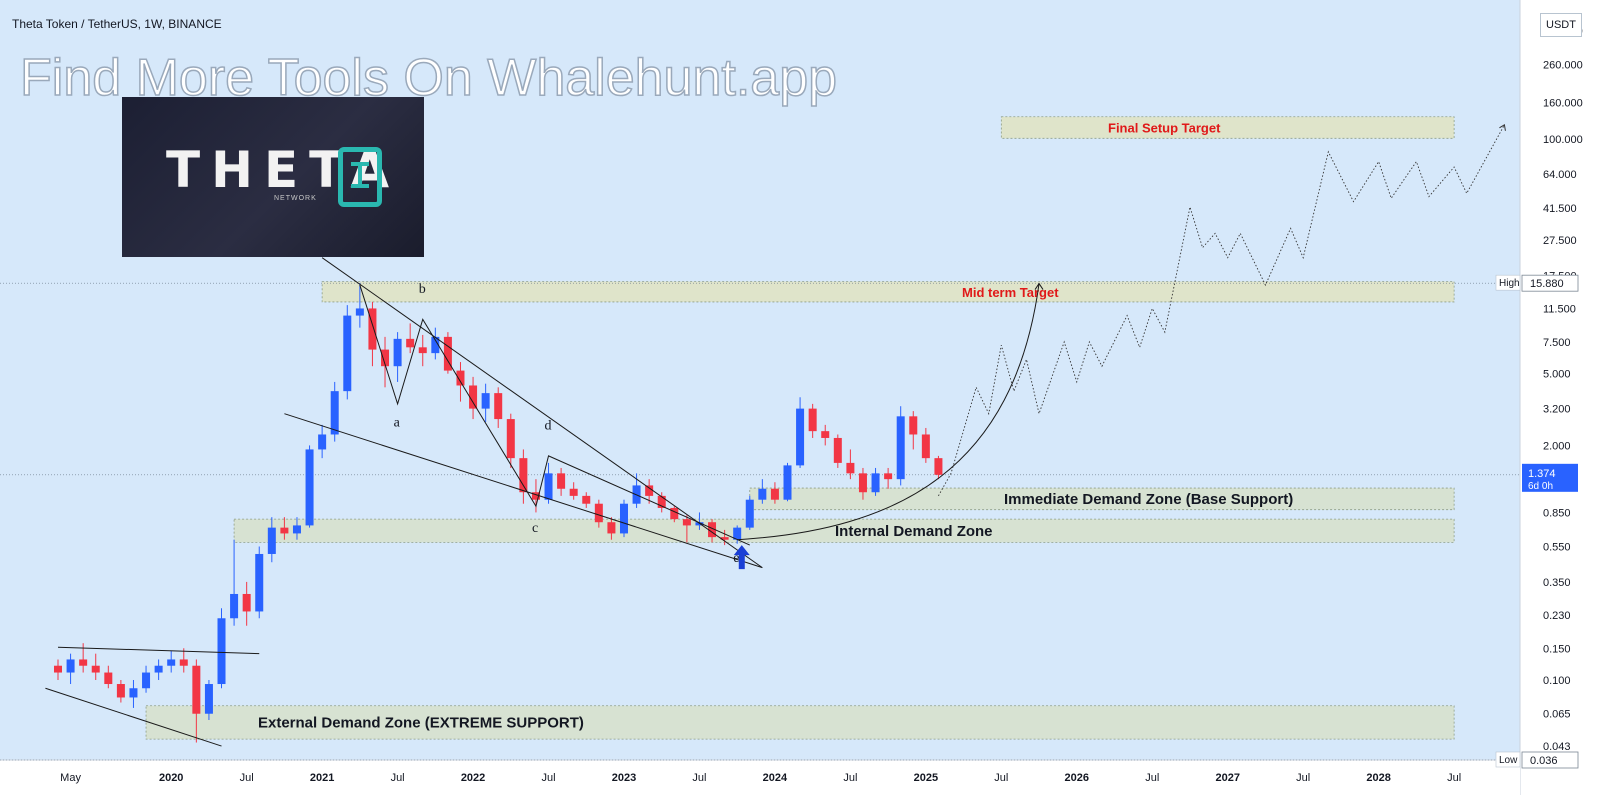  I want to click on y-tick-5: 41.500, so click(1560, 209).